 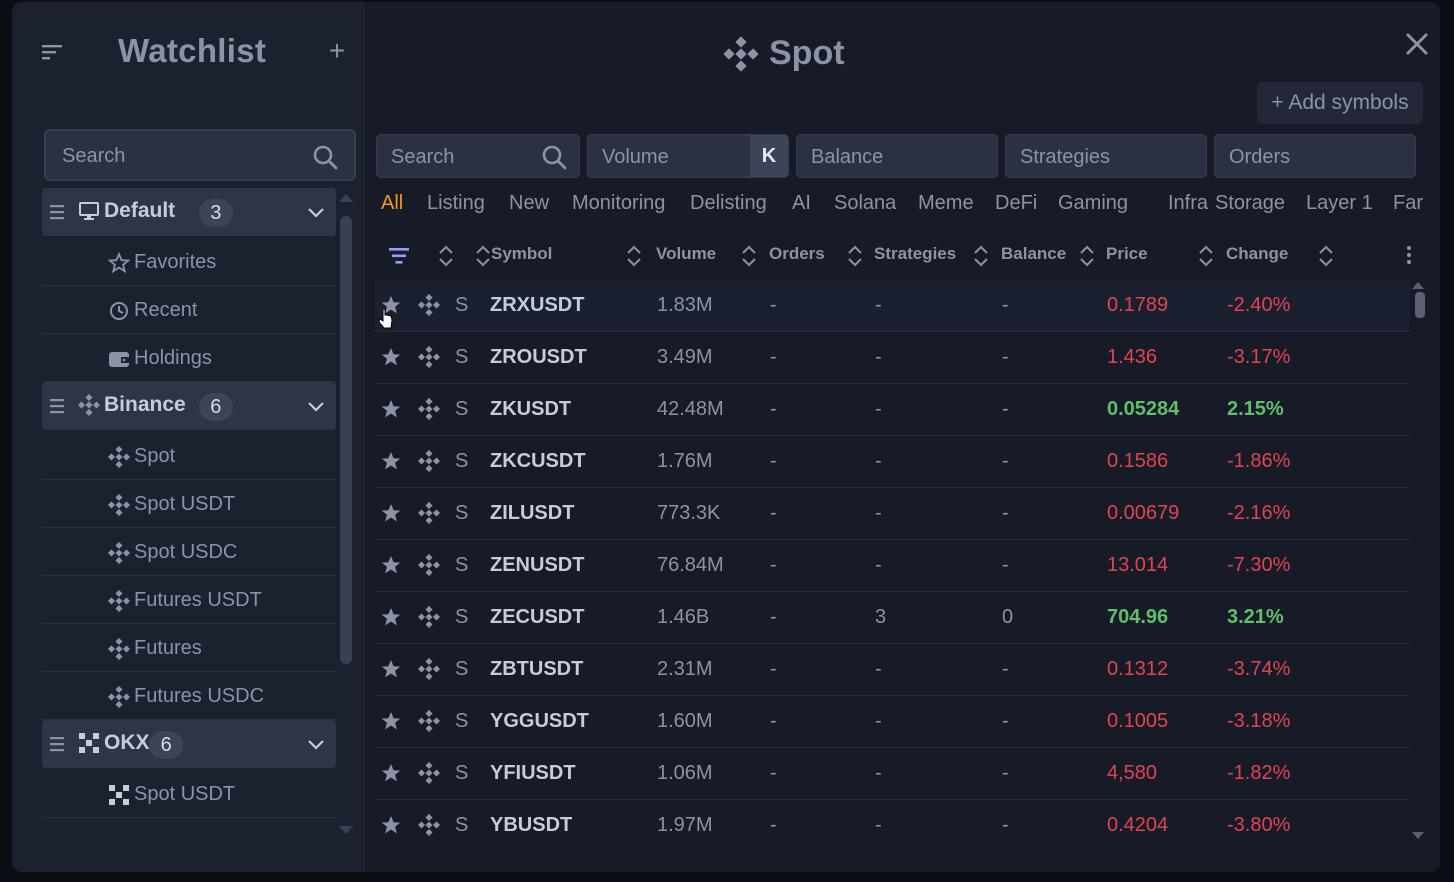 I want to click on table-row: S ZECUSDT 1.46B - 3 0 704.96 3.21%, so click(x=892, y=618).